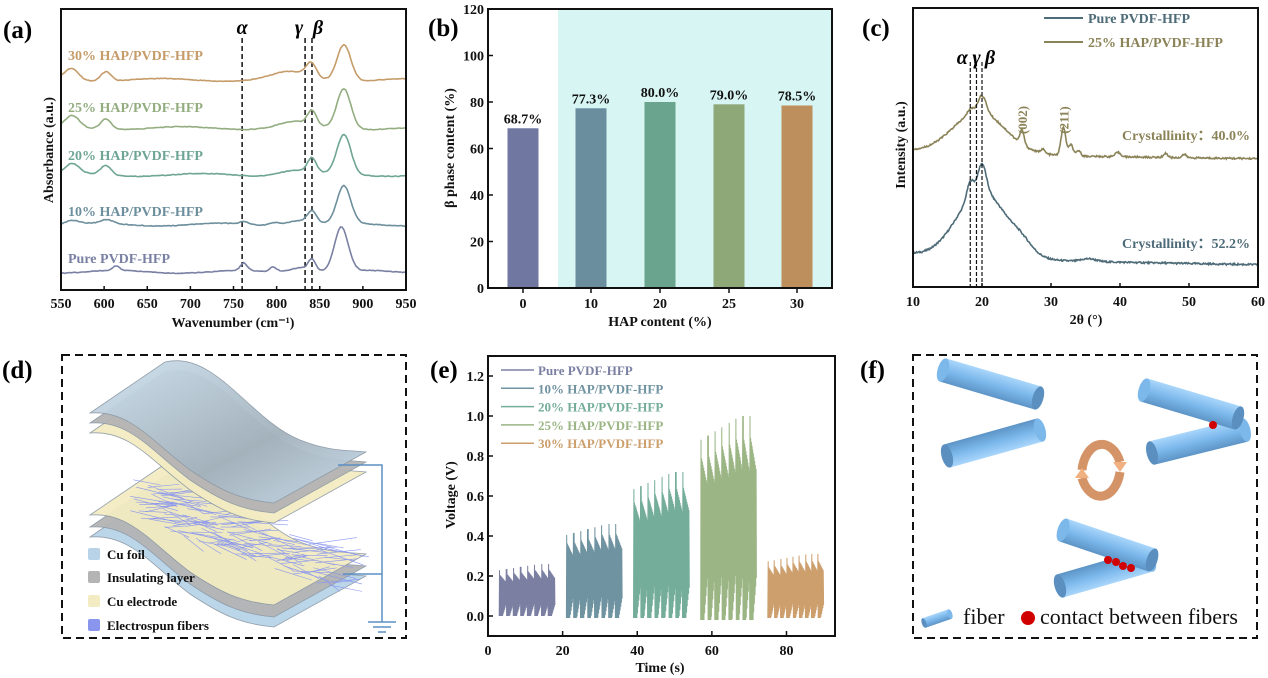  Describe the element at coordinates (913, 302) in the screenshot. I see `x-tick-label: 10` at that location.